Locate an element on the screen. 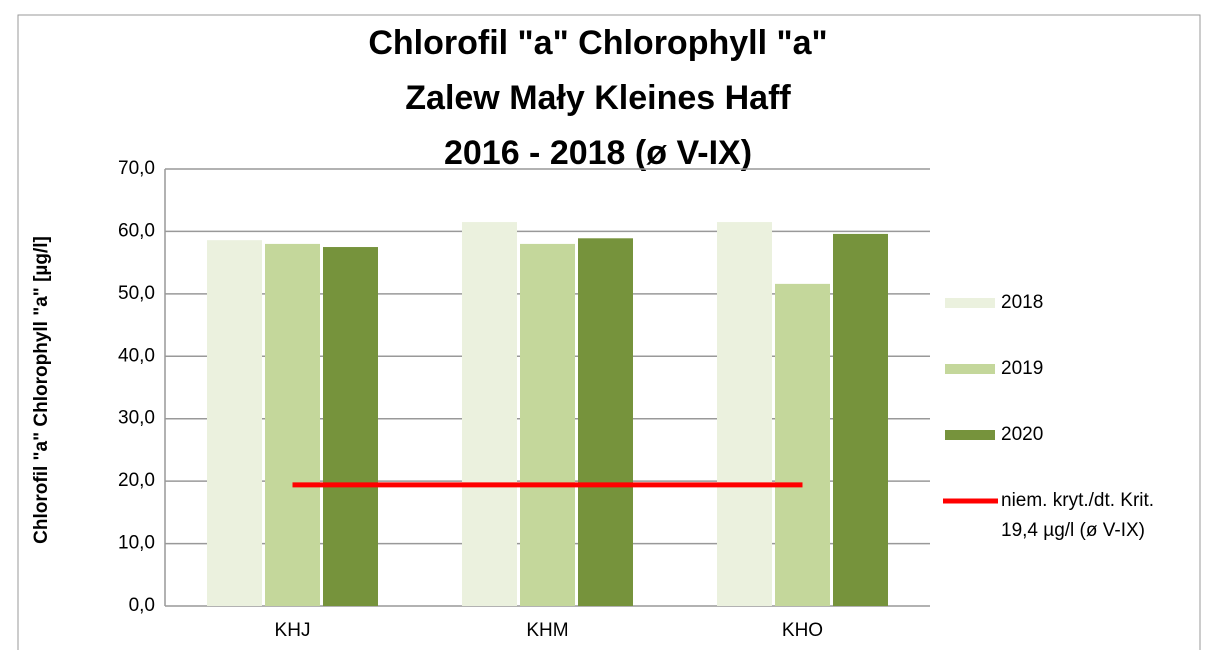 The image size is (1218, 650). x-tick-label: KHM is located at coordinates (547, 630).